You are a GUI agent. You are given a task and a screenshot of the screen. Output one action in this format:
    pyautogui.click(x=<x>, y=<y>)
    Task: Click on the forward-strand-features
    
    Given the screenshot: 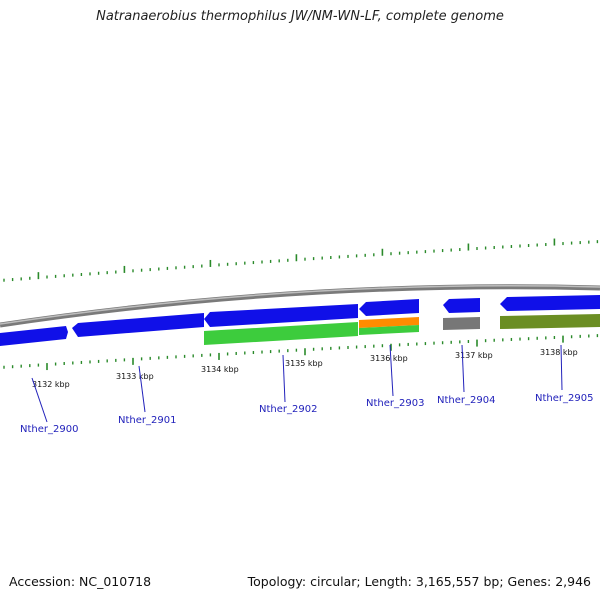 What is the action you would take?
    pyautogui.click(x=300, y=320)
    